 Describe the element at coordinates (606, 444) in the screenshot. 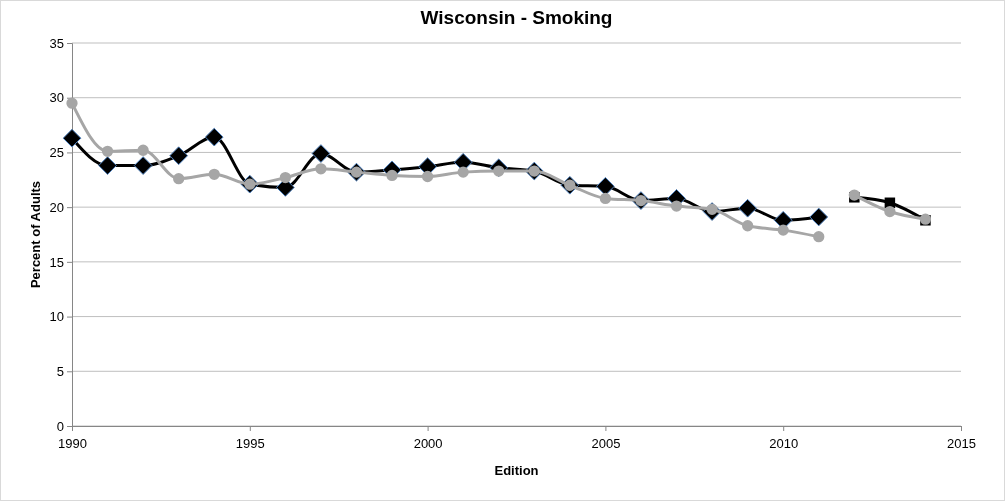

I see `x-tick-label: 2005` at that location.